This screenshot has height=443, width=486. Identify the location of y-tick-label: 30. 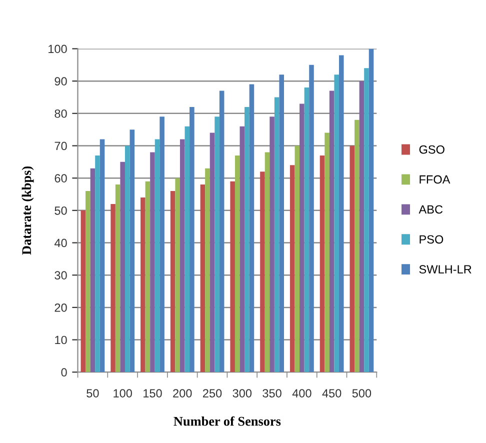
(60, 275).